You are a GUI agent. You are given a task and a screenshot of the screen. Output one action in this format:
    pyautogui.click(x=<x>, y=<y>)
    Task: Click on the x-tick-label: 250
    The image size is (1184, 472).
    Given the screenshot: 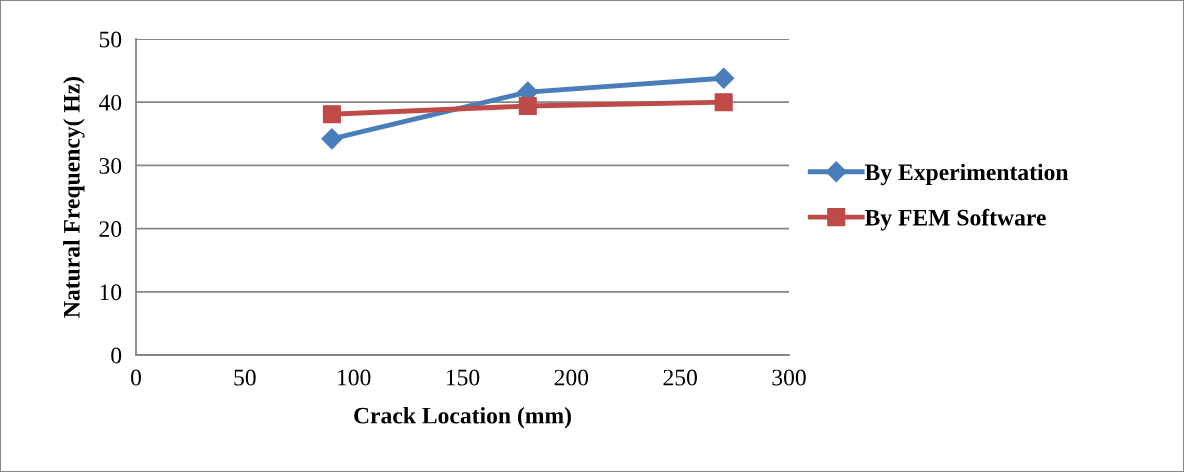 What is the action you would take?
    pyautogui.click(x=680, y=377)
    